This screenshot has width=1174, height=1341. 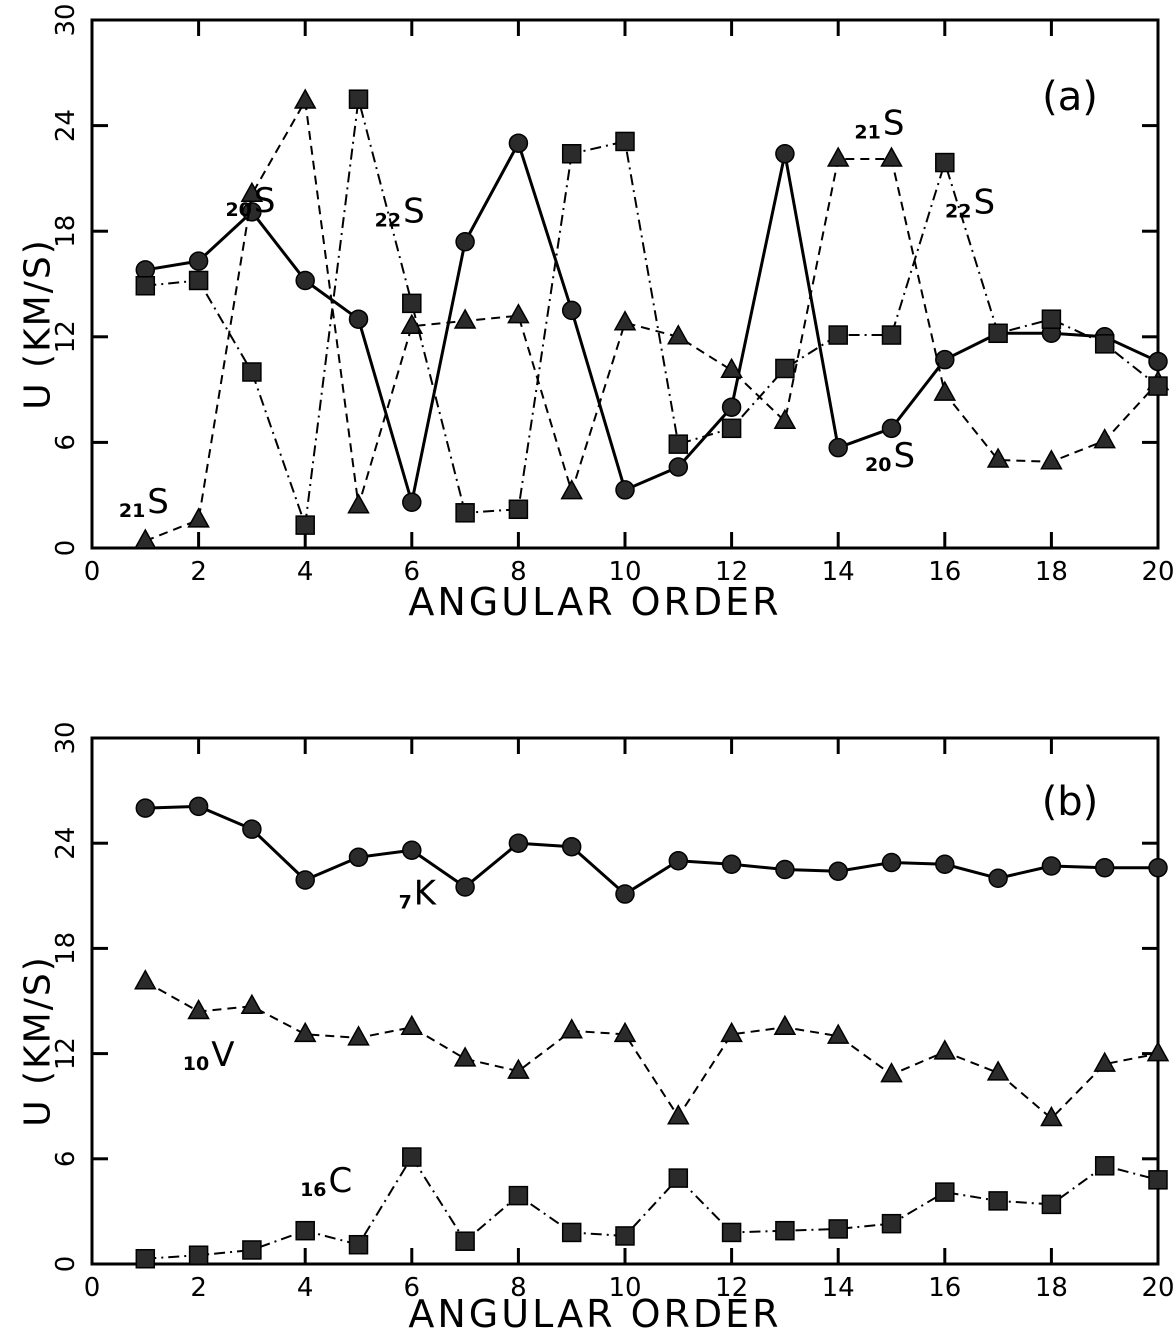 What do you see at coordinates (92, 572) in the screenshot?
I see `x-tick-label: 0` at bounding box center [92, 572].